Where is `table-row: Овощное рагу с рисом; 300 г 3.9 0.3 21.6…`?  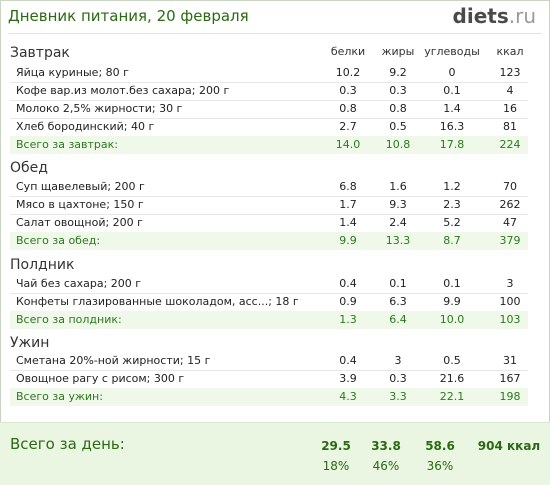 table-row: Овощное рагу с рисом; 300 г 3.9 0.3 21.6… is located at coordinates (269, 379).